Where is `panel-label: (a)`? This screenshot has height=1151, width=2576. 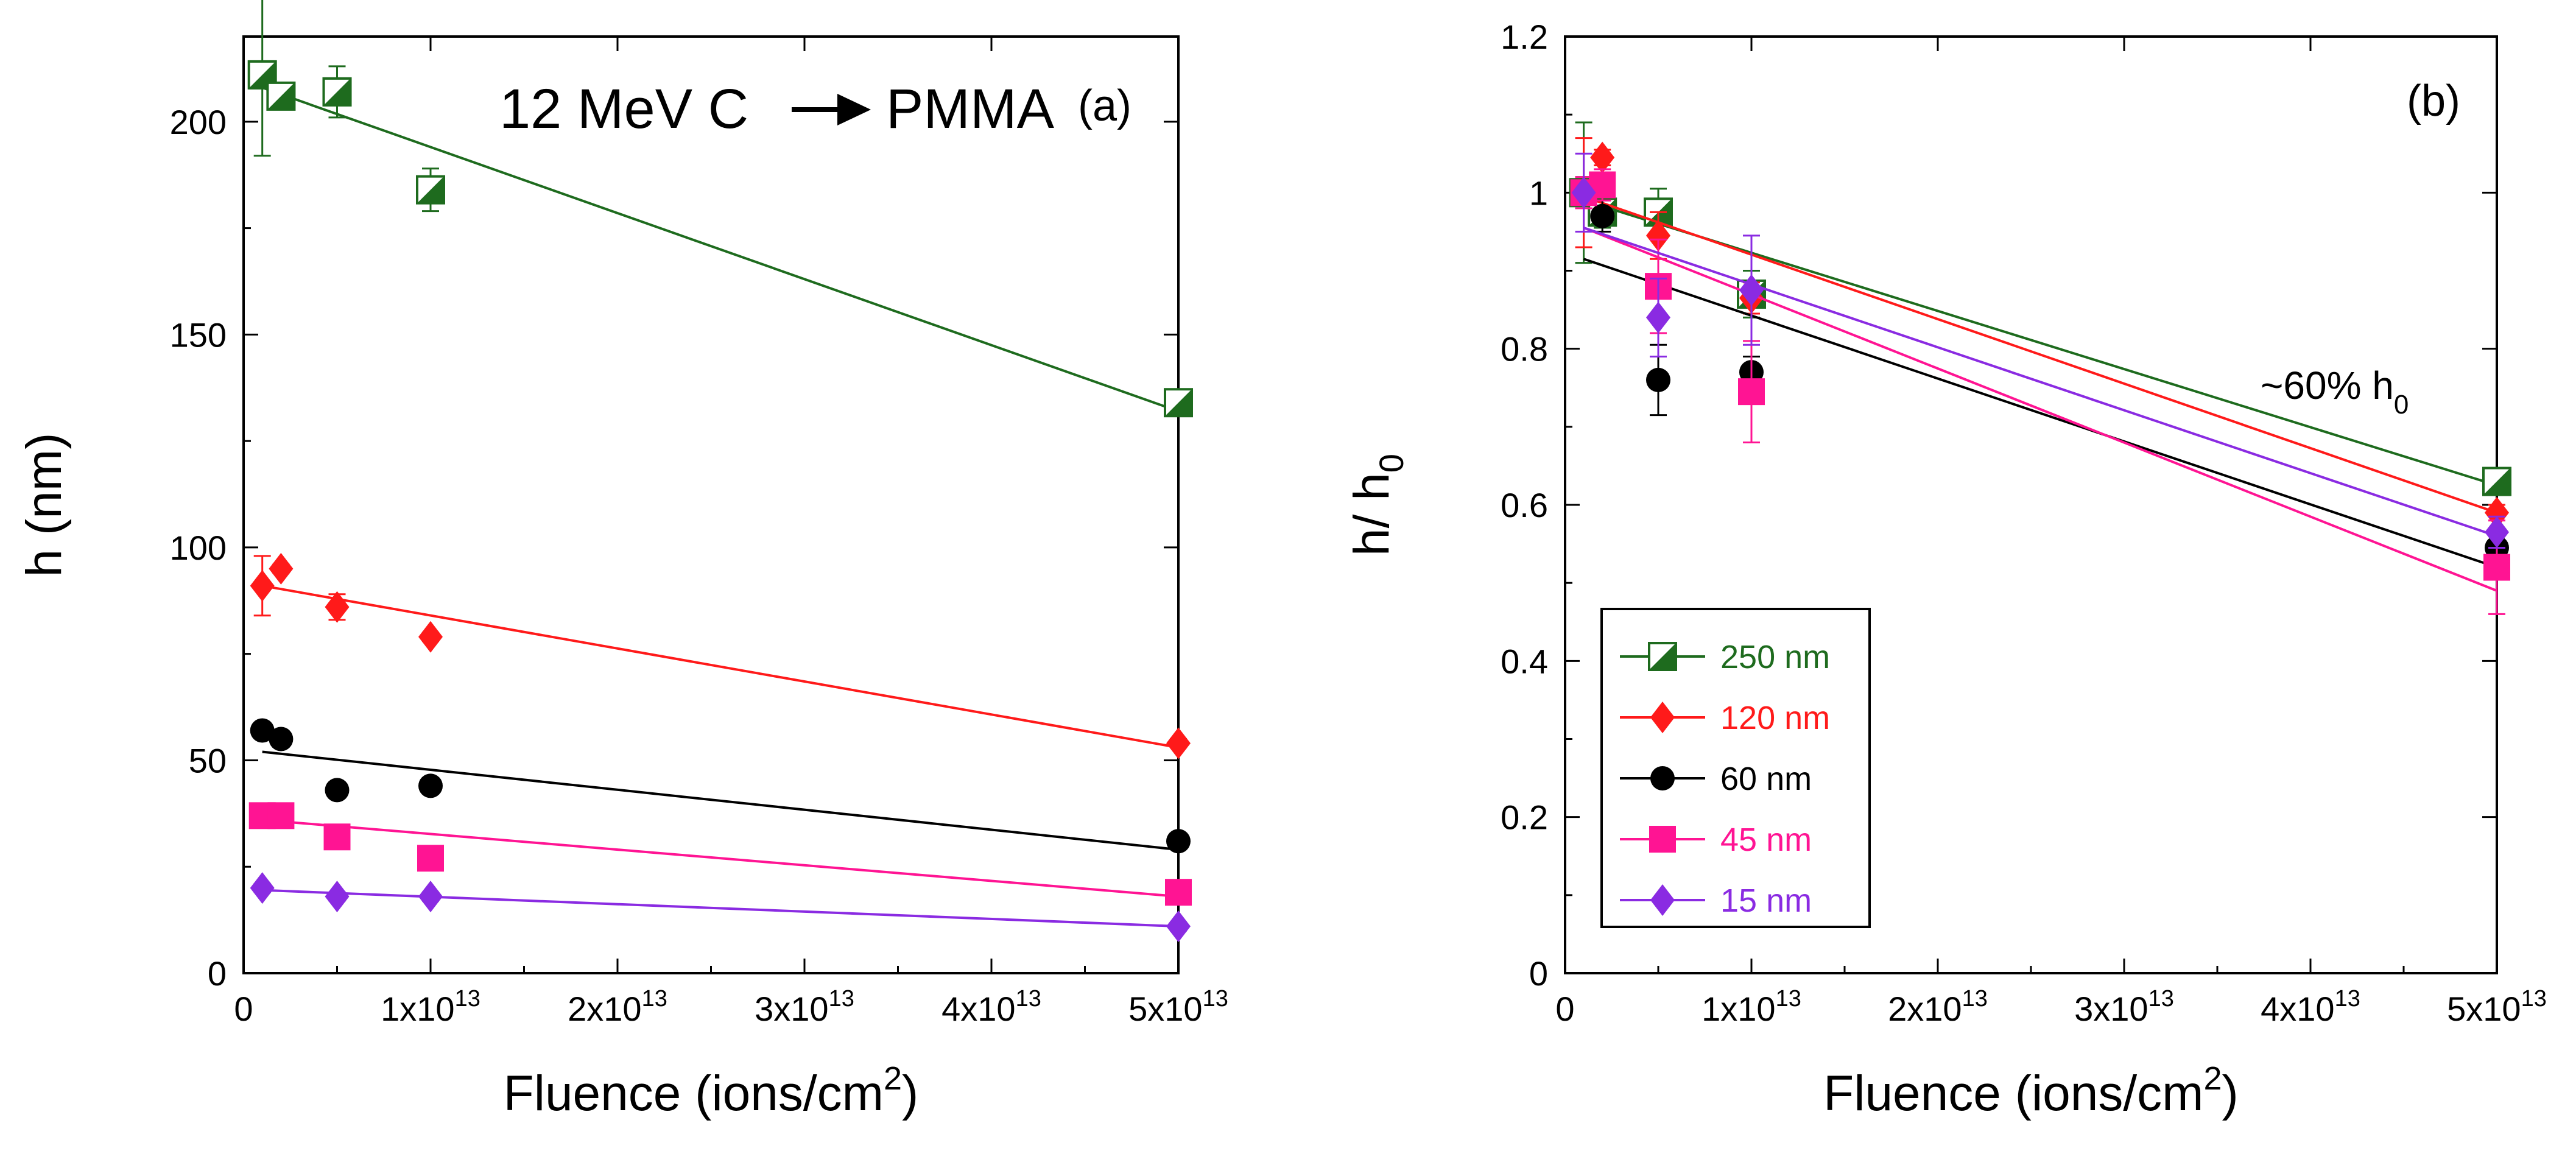 panel-label: (a) is located at coordinates (1104, 106).